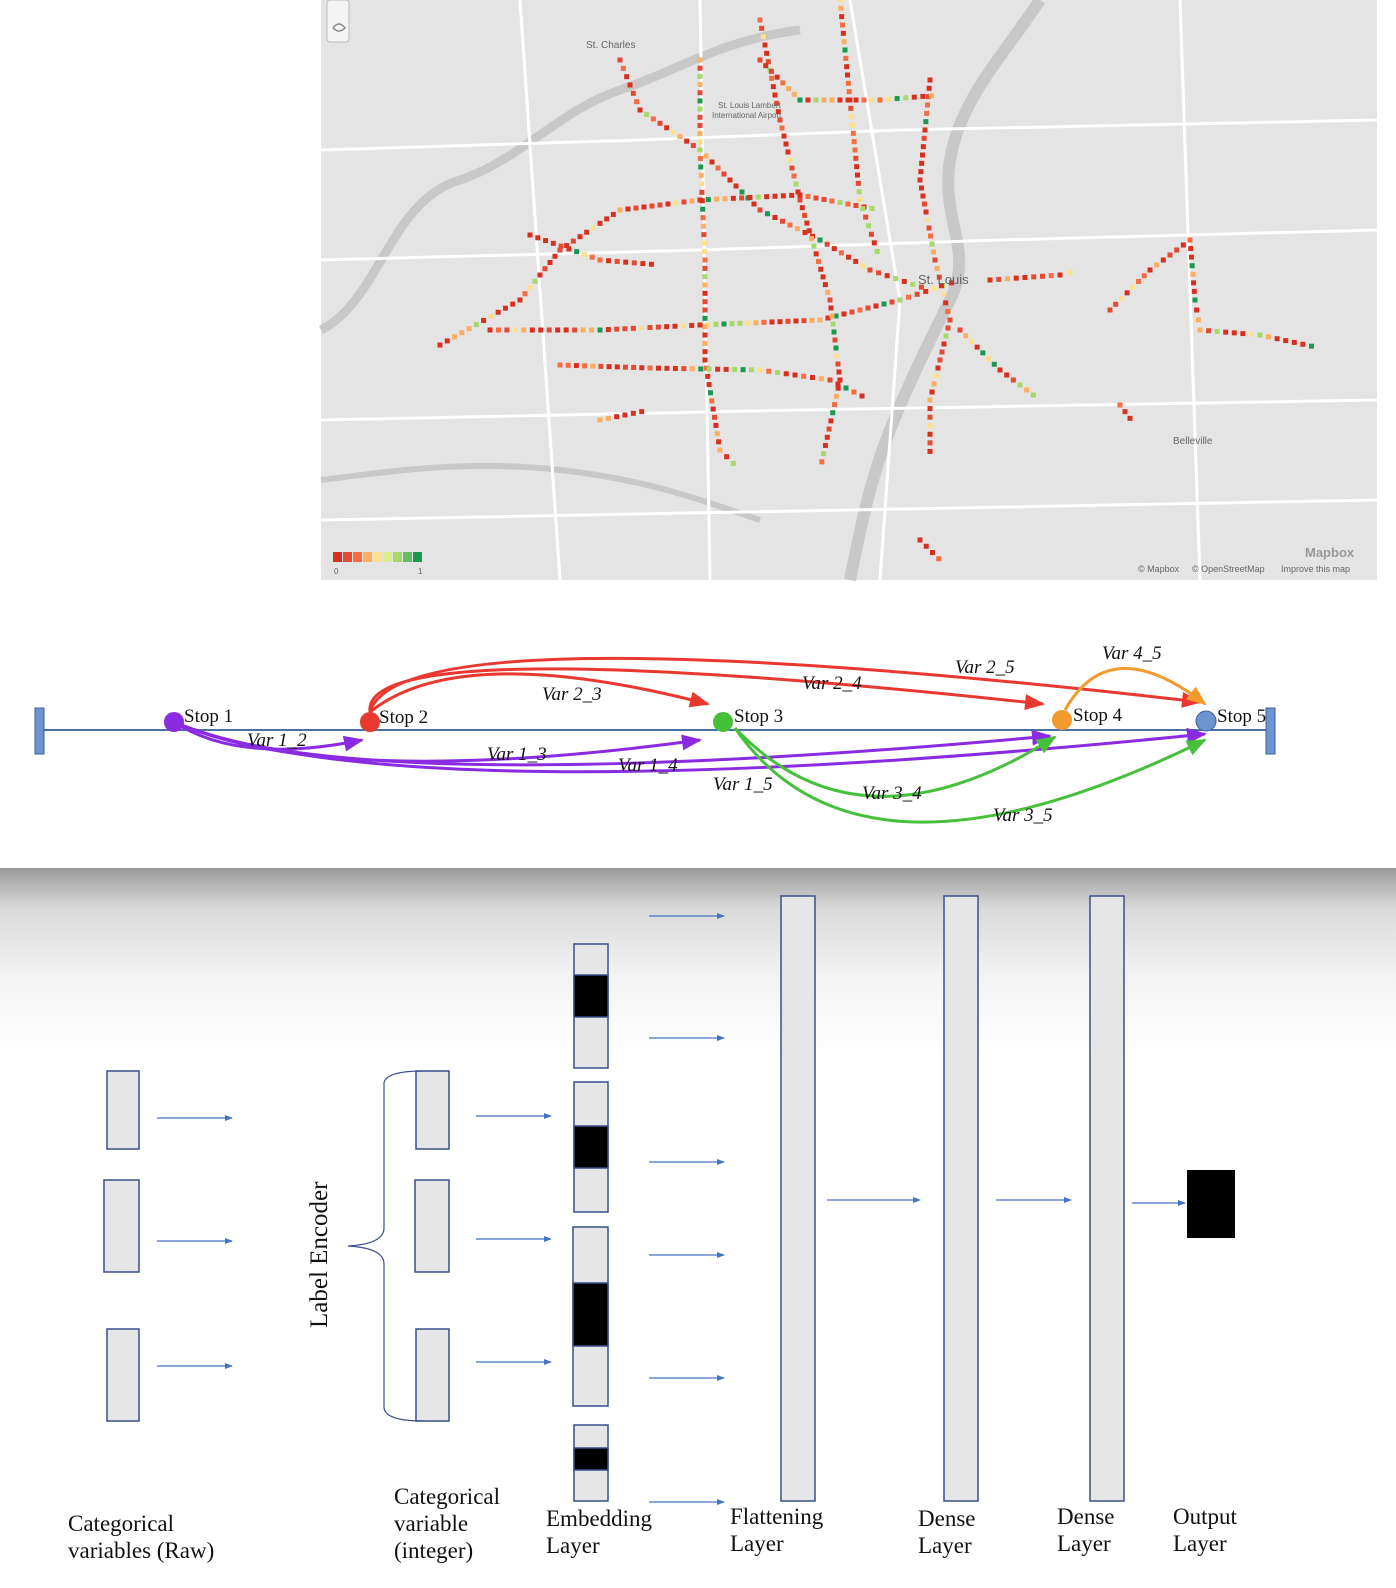  I want to click on attribution-mapbox-link: © Mapbox, so click(1159, 569).